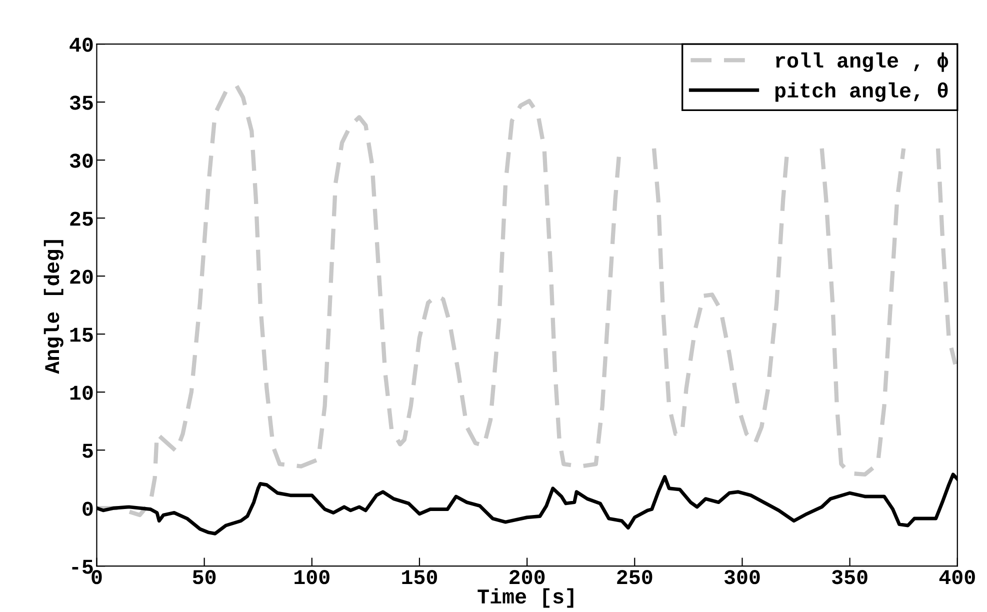 The image size is (987, 612). What do you see at coordinates (742, 577) in the screenshot?
I see `x-tick-label: 300` at bounding box center [742, 577].